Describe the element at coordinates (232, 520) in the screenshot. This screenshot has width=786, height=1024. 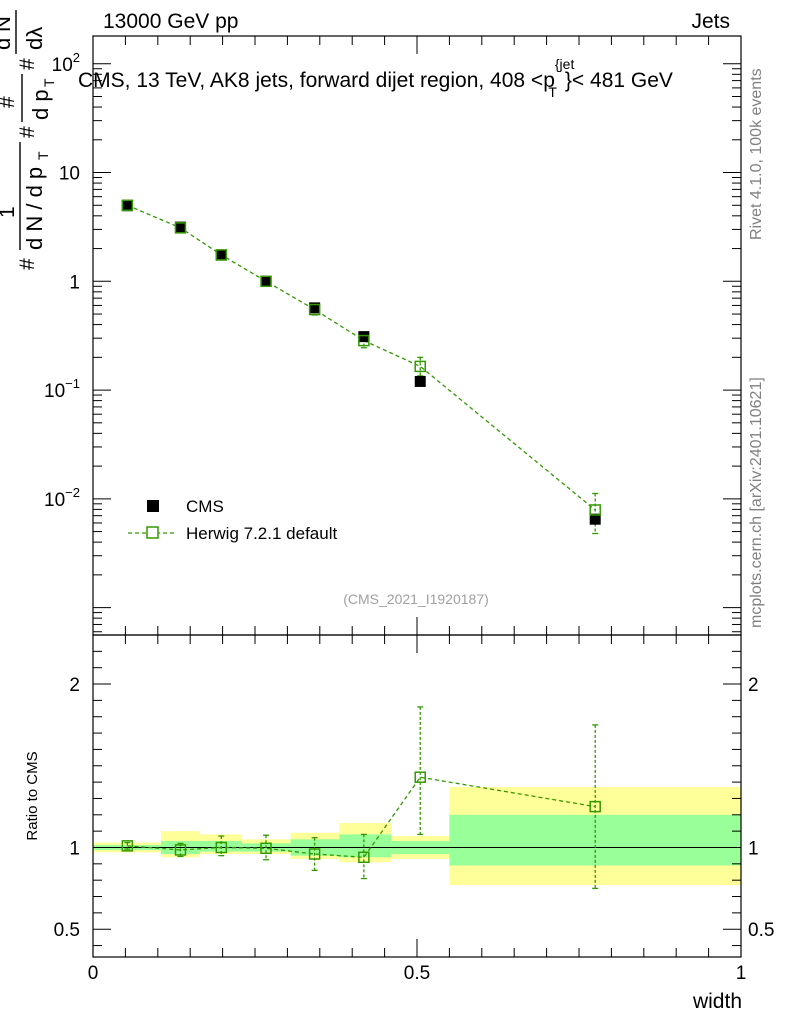
I see `legend: CMS Herwig 7.2.1 default` at that location.